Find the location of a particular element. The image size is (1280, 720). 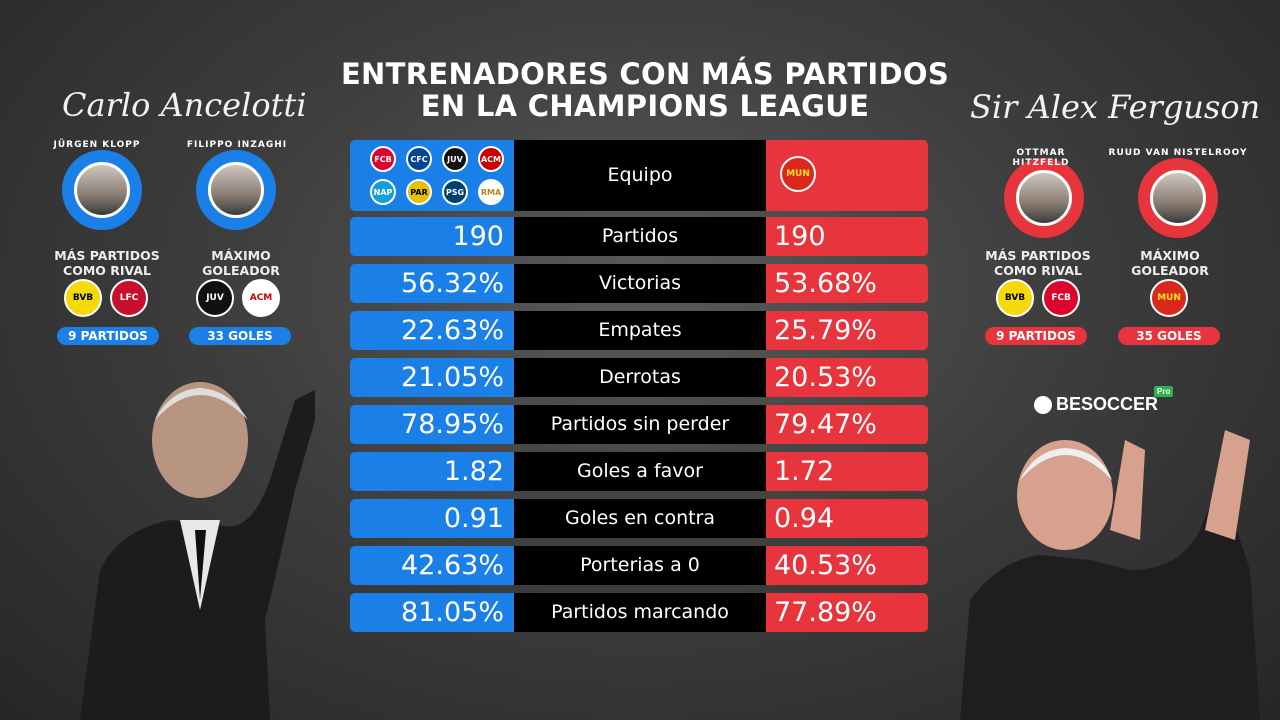

right-value: 190 is located at coordinates (847, 236).